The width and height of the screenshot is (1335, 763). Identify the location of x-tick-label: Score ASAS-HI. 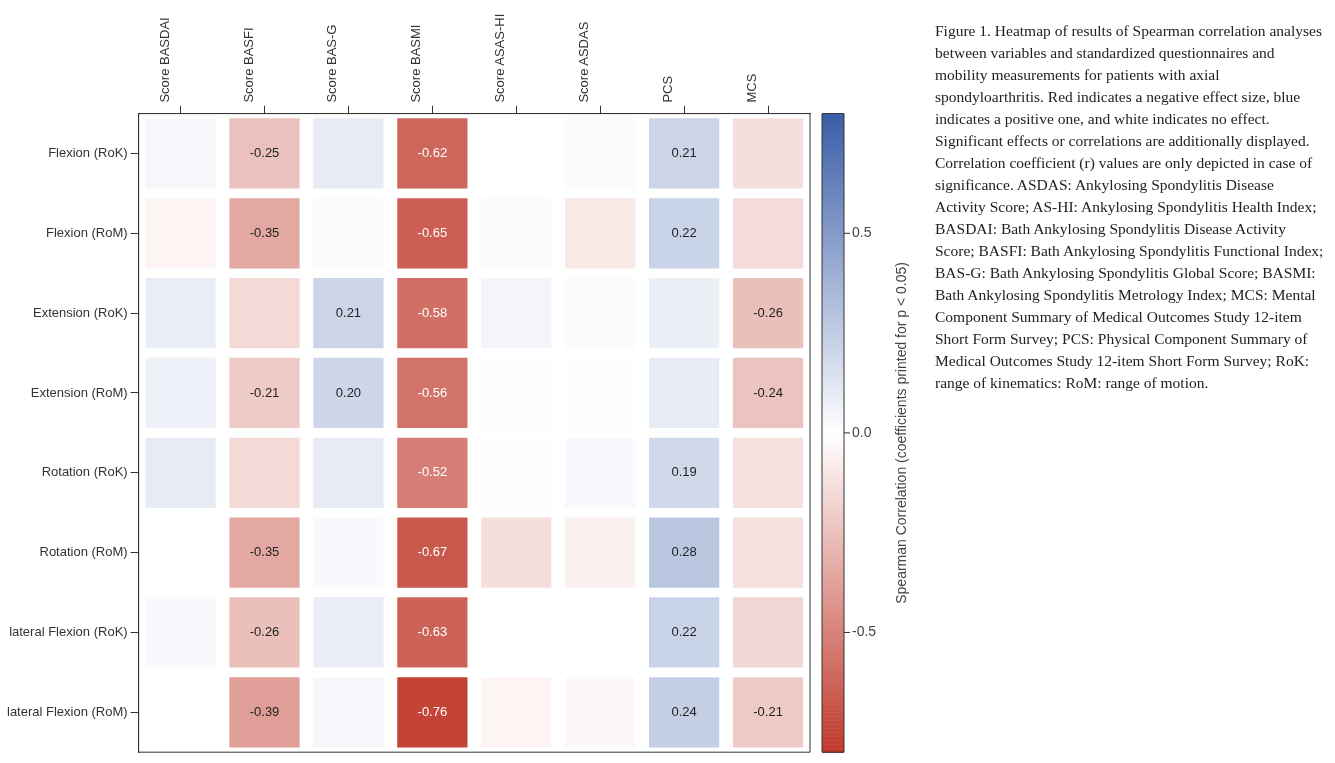
(500, 58).